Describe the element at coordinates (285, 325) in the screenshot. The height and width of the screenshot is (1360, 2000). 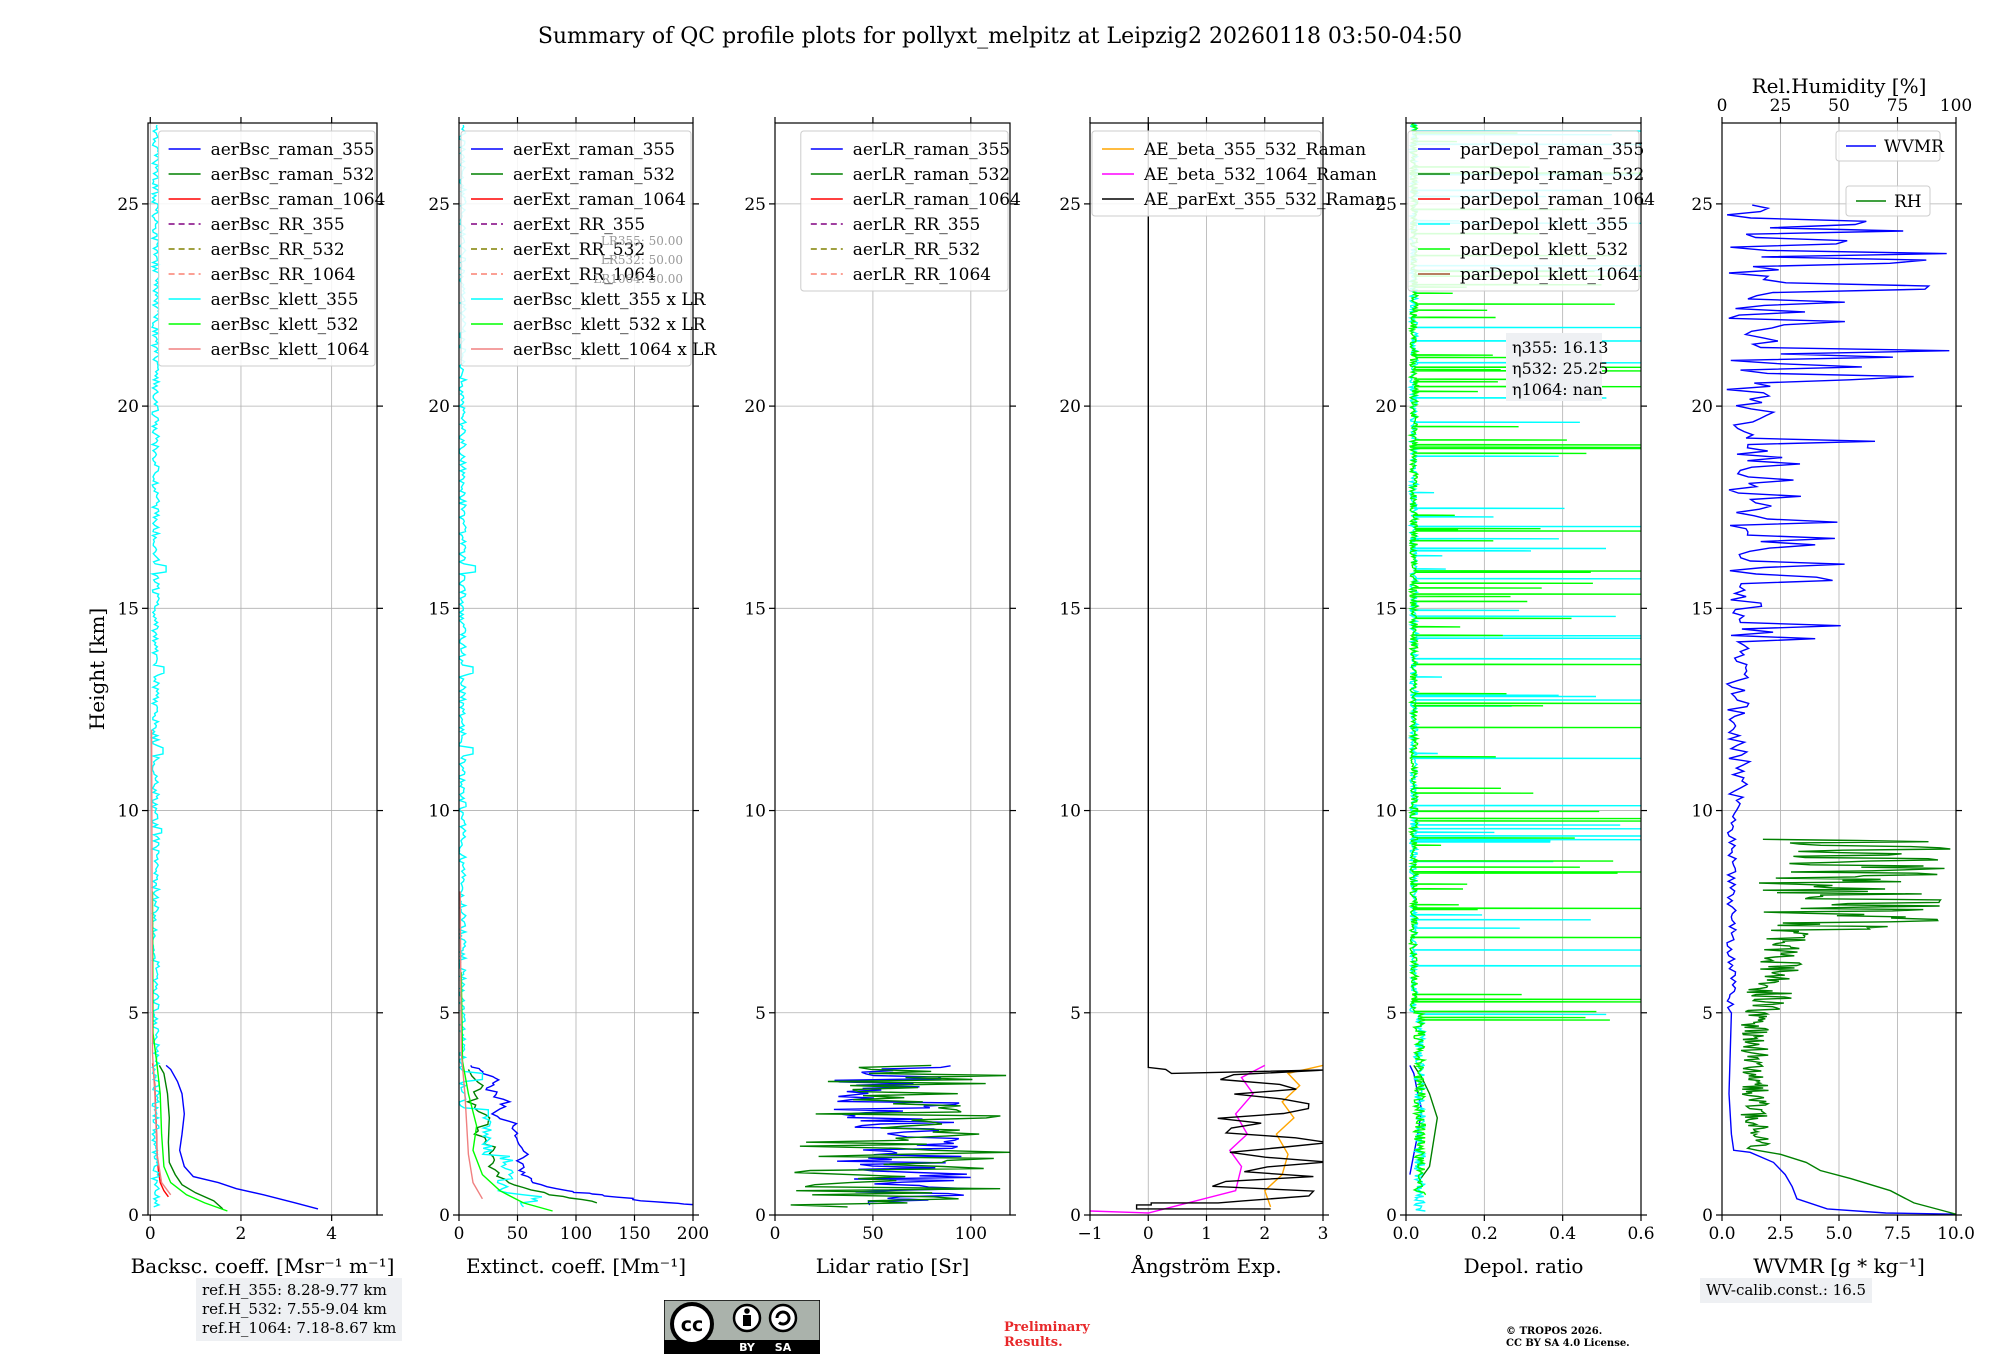
I see `legend-label-aerBsc_klett_532: aerBsc_klett_532` at that location.